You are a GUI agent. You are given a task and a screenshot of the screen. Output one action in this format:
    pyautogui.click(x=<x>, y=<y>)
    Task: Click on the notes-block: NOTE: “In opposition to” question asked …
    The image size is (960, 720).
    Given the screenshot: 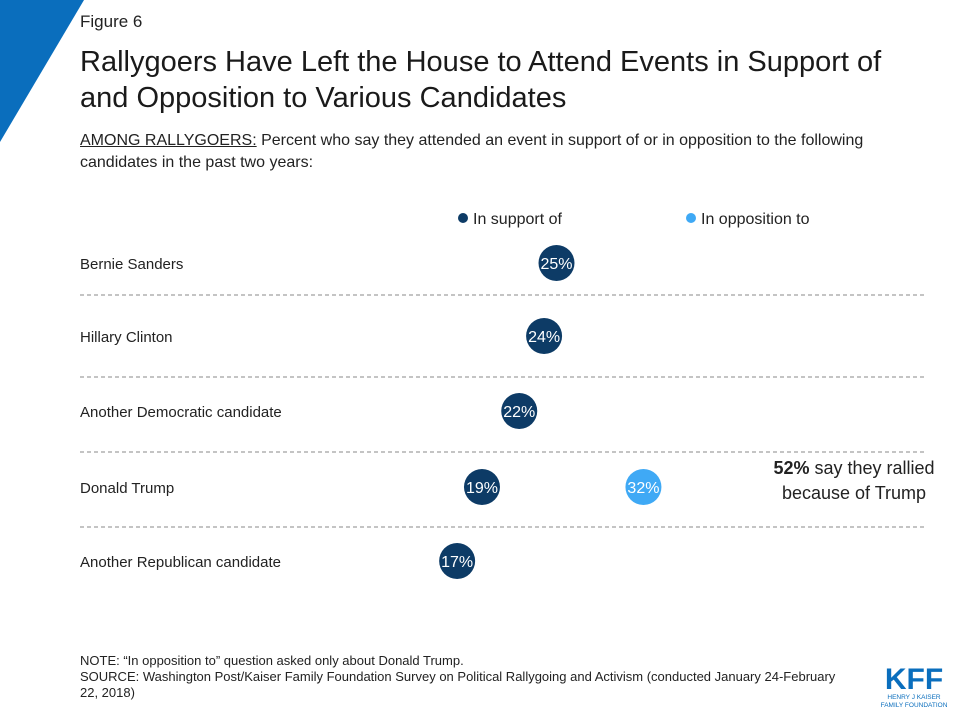 What is the action you would take?
    pyautogui.click(x=460, y=677)
    